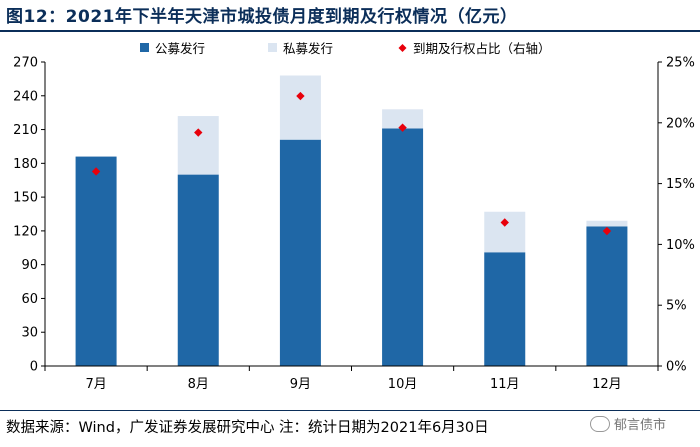  Describe the element at coordinates (350, 410) in the screenshot. I see `footer-divider` at that location.